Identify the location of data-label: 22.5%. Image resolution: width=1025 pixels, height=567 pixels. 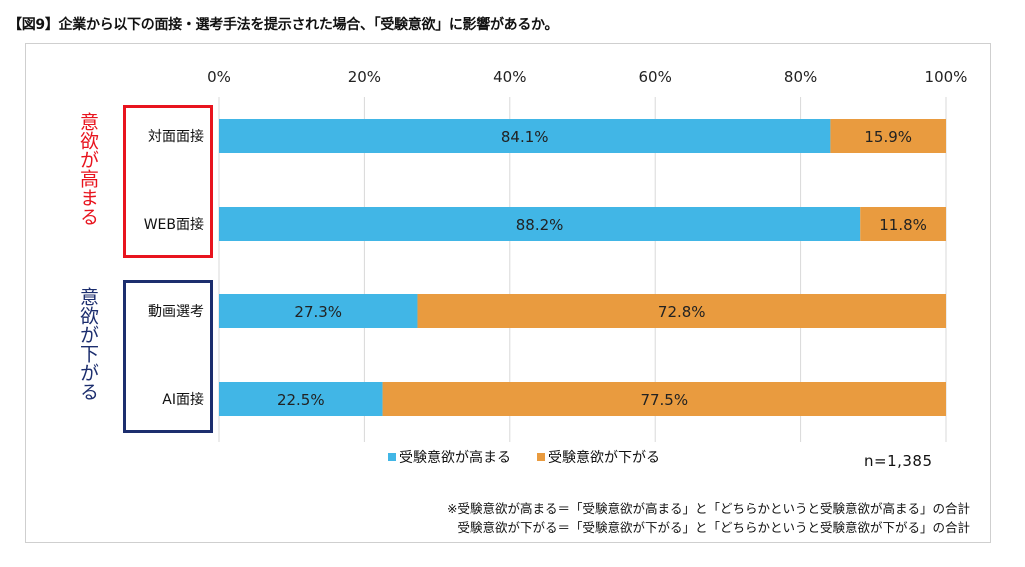
(301, 400).